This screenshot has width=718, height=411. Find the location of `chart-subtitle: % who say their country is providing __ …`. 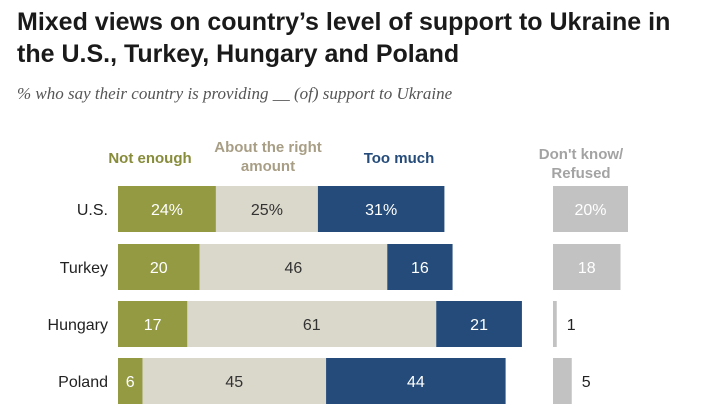

chart-subtitle: % who say their country is providing __ … is located at coordinates (235, 93).